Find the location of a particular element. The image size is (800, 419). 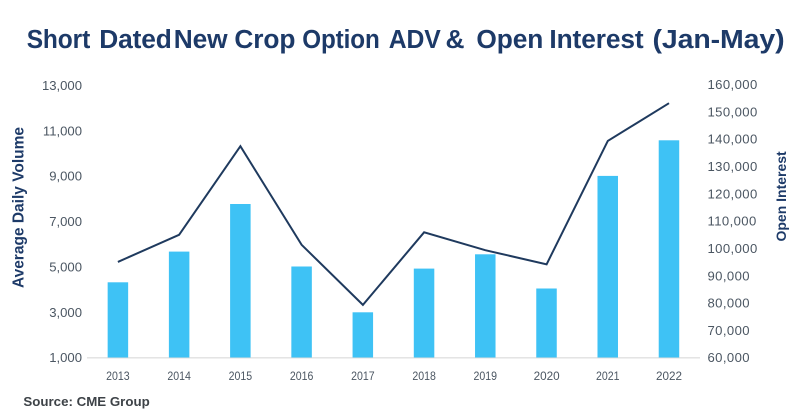

svg-text: 160,000 is located at coordinates (733, 84).